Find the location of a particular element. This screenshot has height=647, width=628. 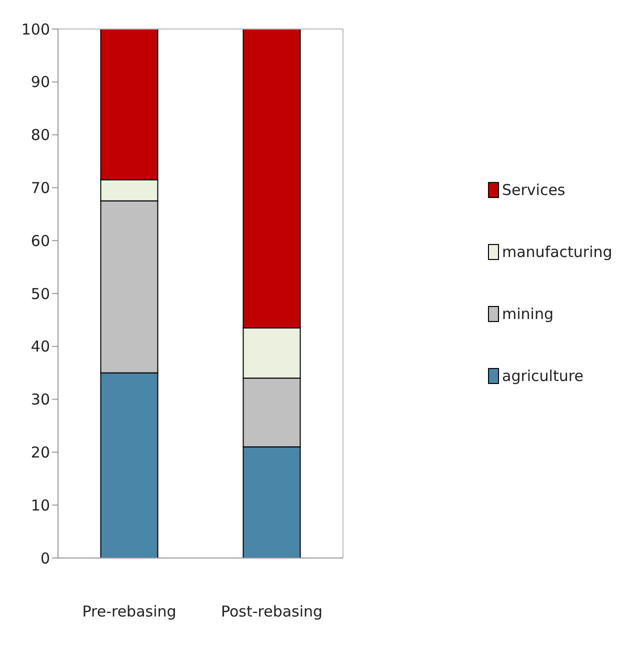

legend-label: agriculture is located at coordinates (543, 376).